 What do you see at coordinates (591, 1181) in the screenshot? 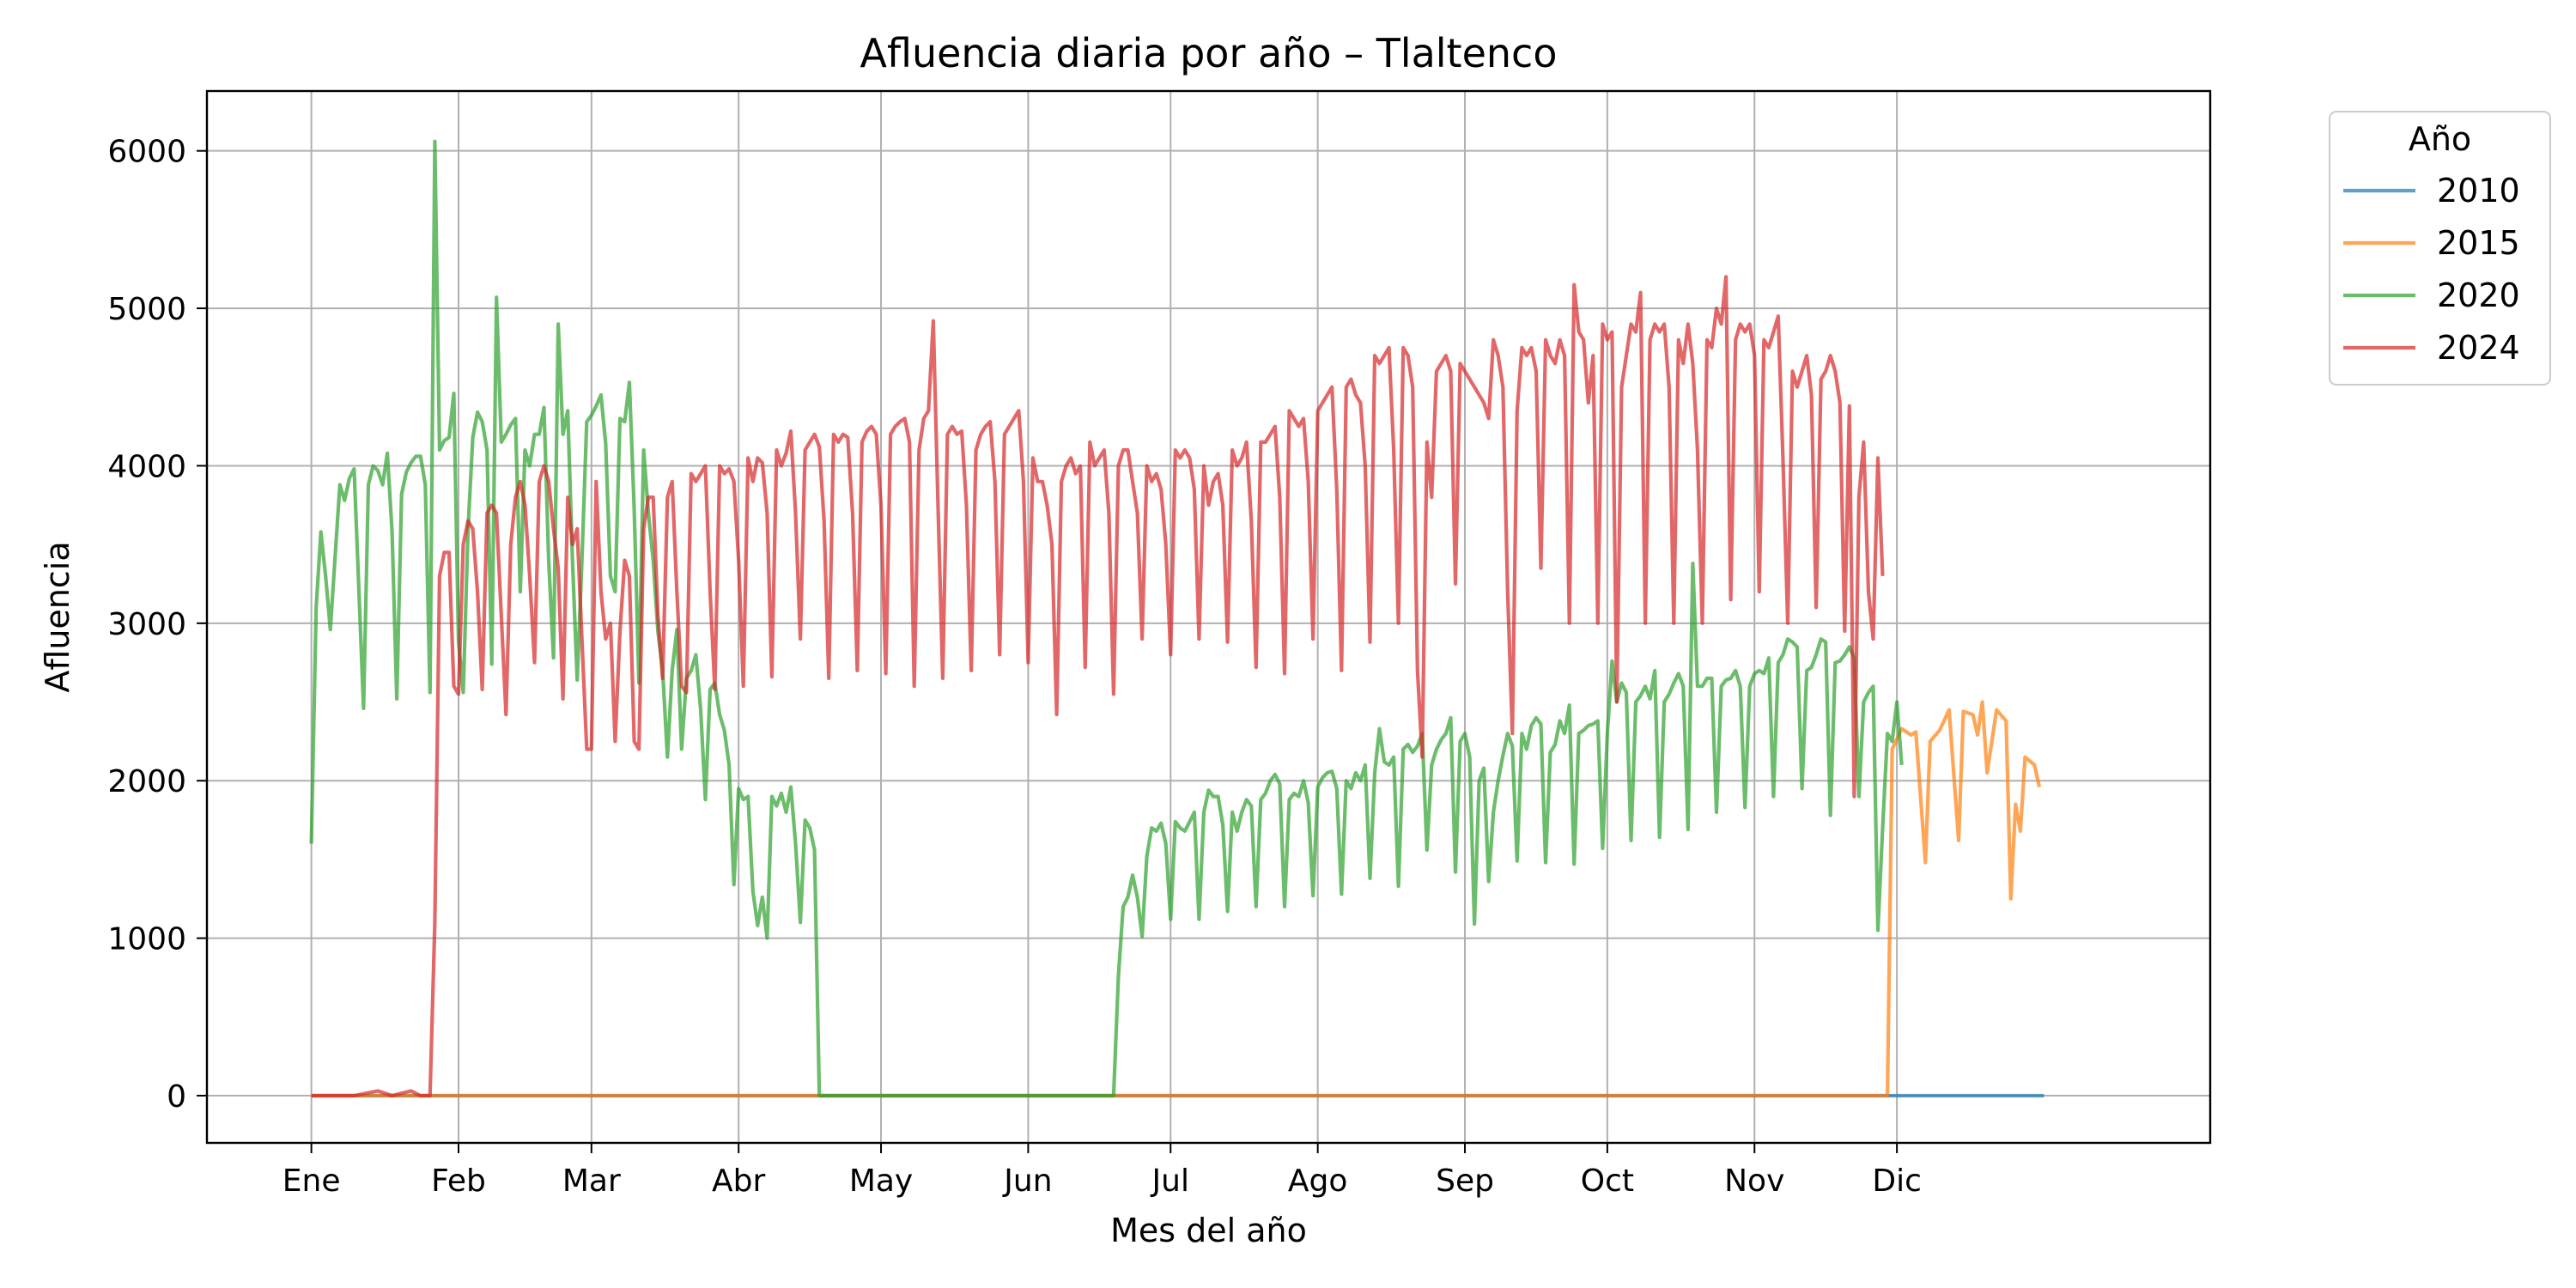
I see `x-tick-label: Mar` at bounding box center [591, 1181].